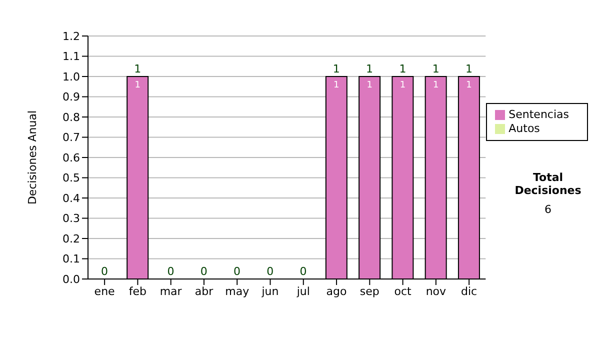  I want to click on y-tick-label: 0.2, so click(71, 239).